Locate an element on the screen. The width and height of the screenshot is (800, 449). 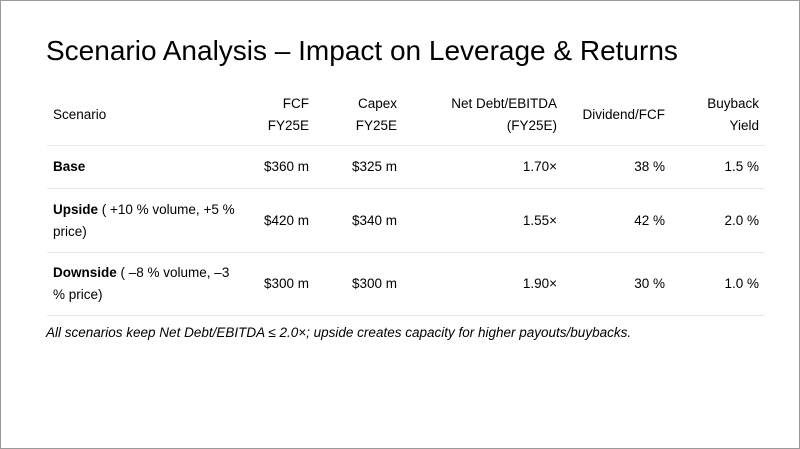
table-row: Base $360 m $325 m 1.70× 38 % 1.5 % is located at coordinates (406, 167).